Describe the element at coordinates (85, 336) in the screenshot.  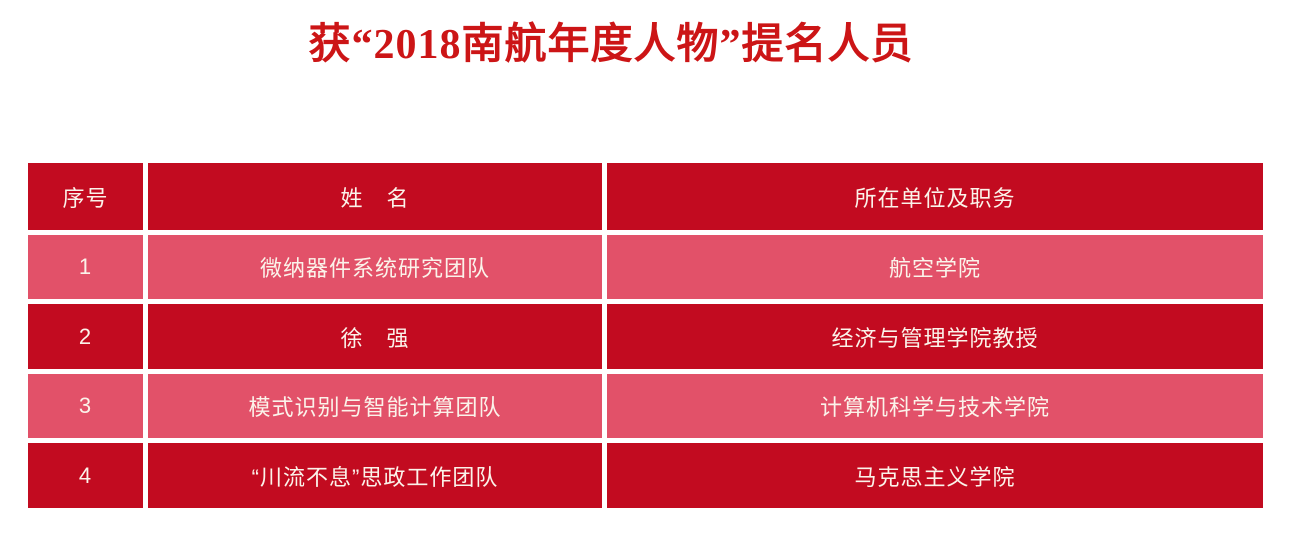
I see `row-number-cell: 2` at that location.